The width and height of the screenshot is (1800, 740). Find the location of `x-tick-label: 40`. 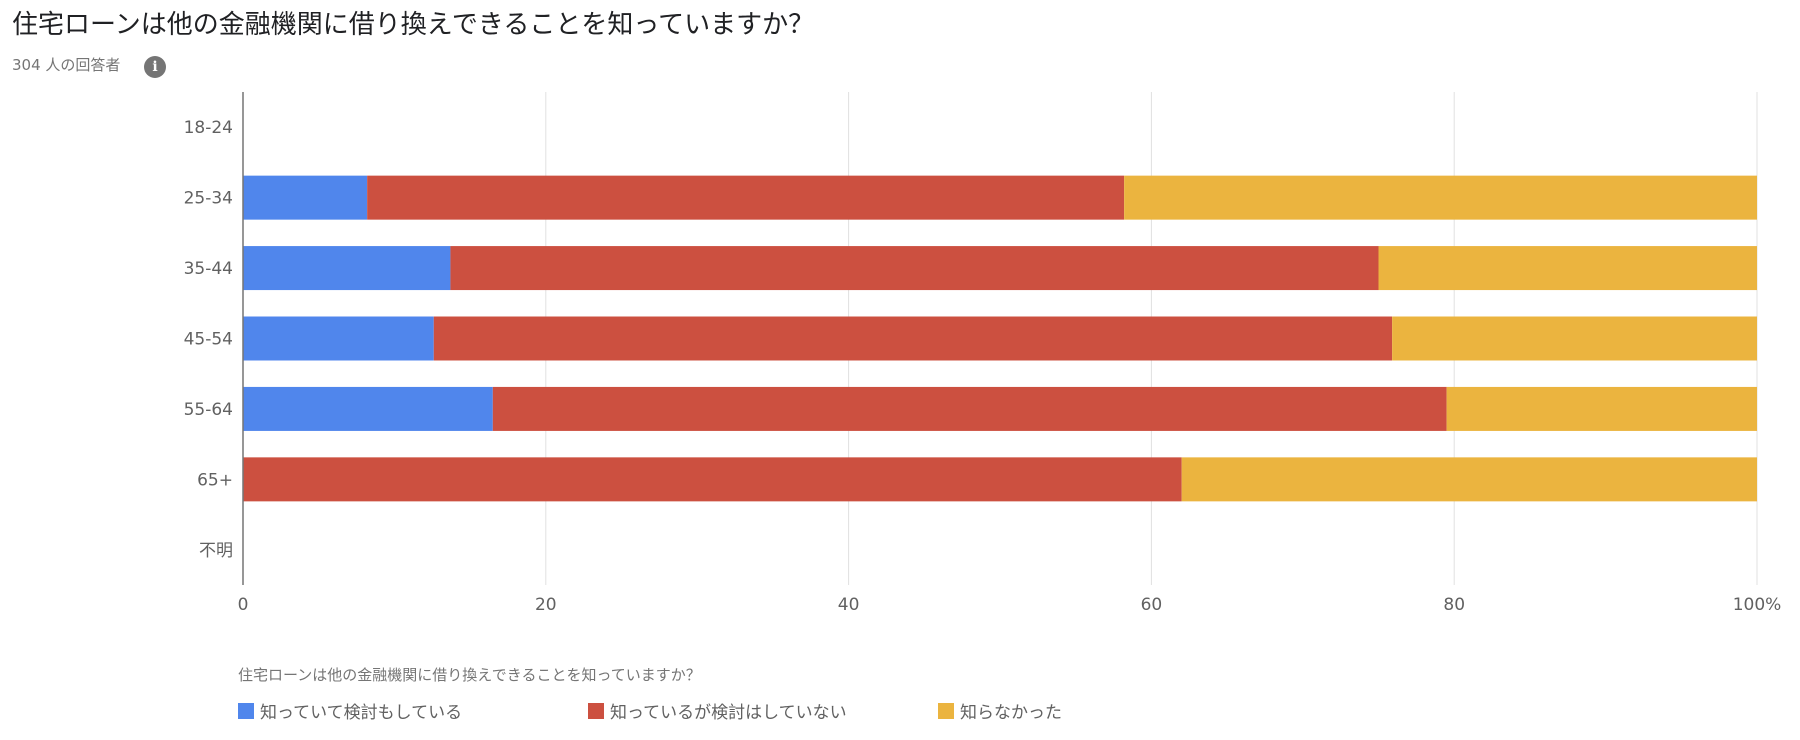

x-tick-label: 40 is located at coordinates (849, 605).